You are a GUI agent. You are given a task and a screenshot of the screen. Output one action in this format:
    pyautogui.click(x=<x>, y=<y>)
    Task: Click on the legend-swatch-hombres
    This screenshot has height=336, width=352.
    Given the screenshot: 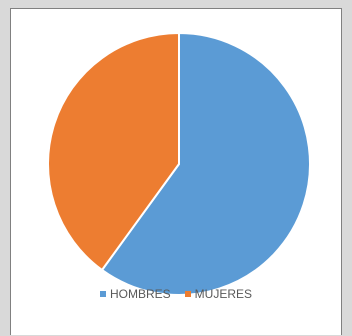 What is the action you would take?
    pyautogui.click(x=102, y=294)
    